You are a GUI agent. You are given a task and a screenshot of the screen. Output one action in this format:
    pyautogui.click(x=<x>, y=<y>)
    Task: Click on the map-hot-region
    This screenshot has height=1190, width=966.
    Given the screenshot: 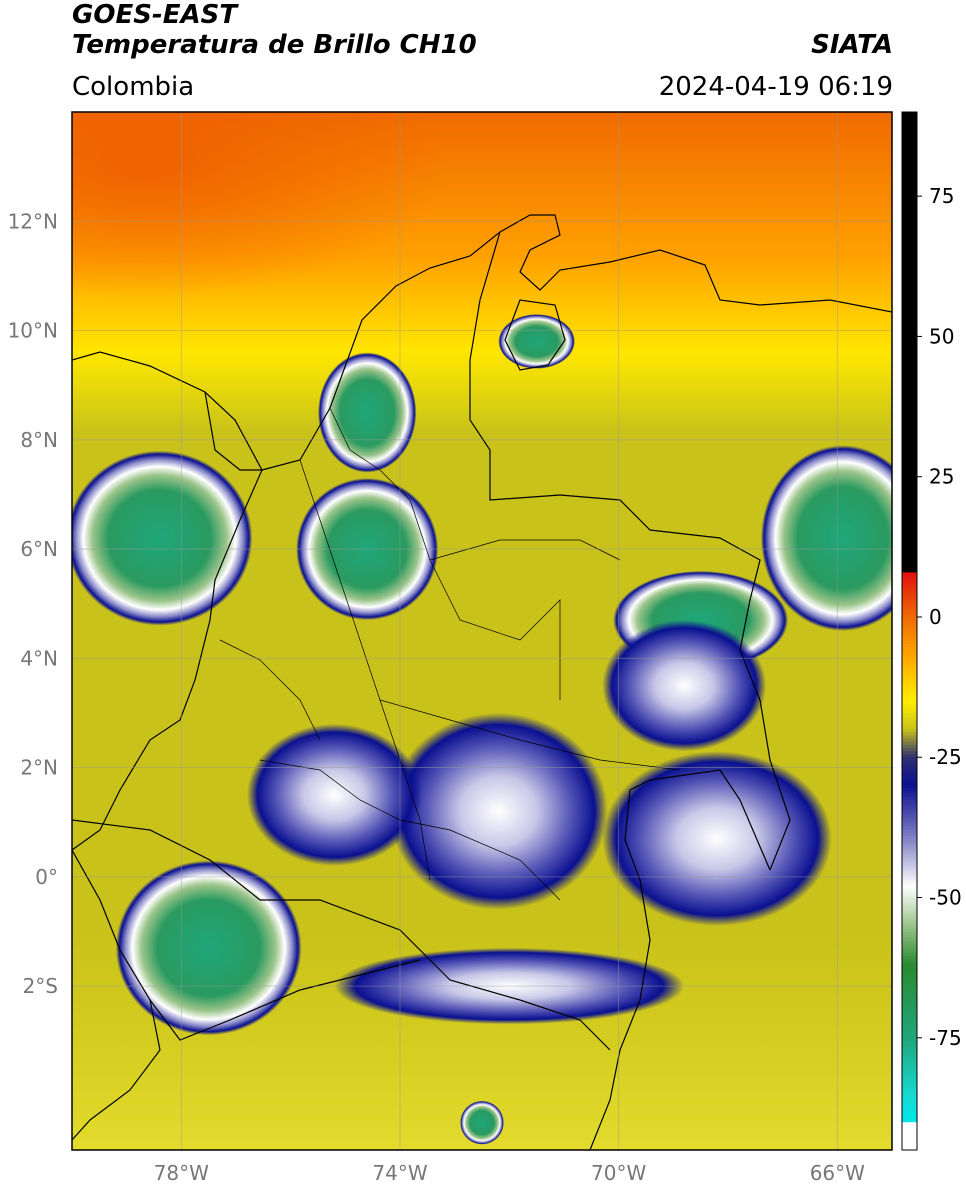 What is the action you would take?
    pyautogui.click(x=322, y=222)
    